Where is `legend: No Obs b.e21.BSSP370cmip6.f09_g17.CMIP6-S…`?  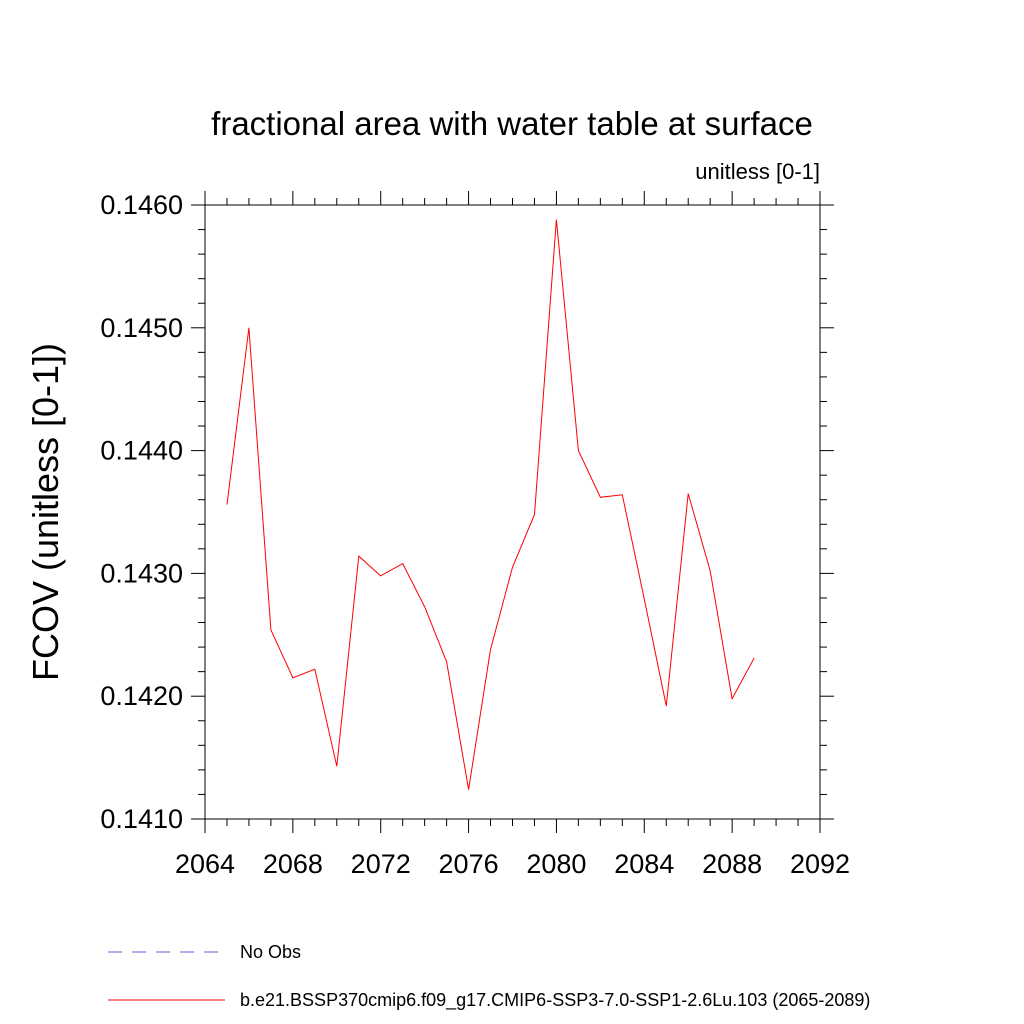
legend: No Obs b.e21.BSSP370cmip6.f09_g17.CMIP6-S… is located at coordinates (489, 976).